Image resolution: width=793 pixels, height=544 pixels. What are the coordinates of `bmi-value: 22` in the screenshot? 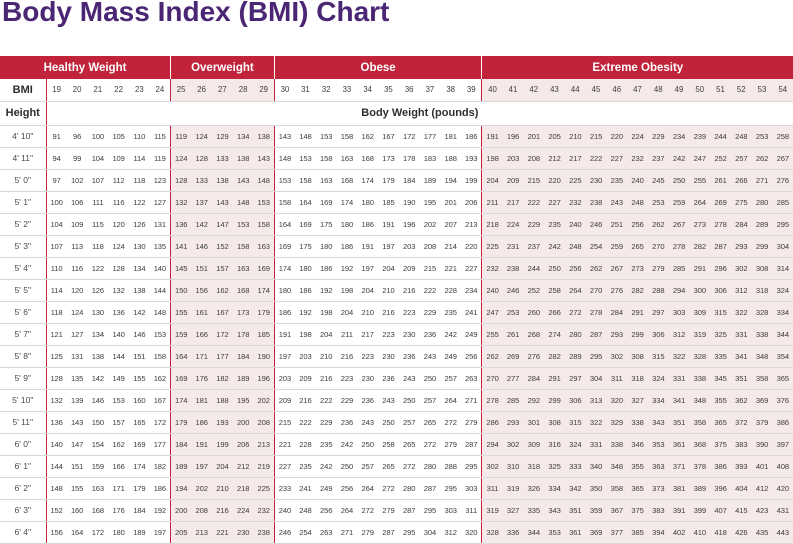 It's located at (118, 90).